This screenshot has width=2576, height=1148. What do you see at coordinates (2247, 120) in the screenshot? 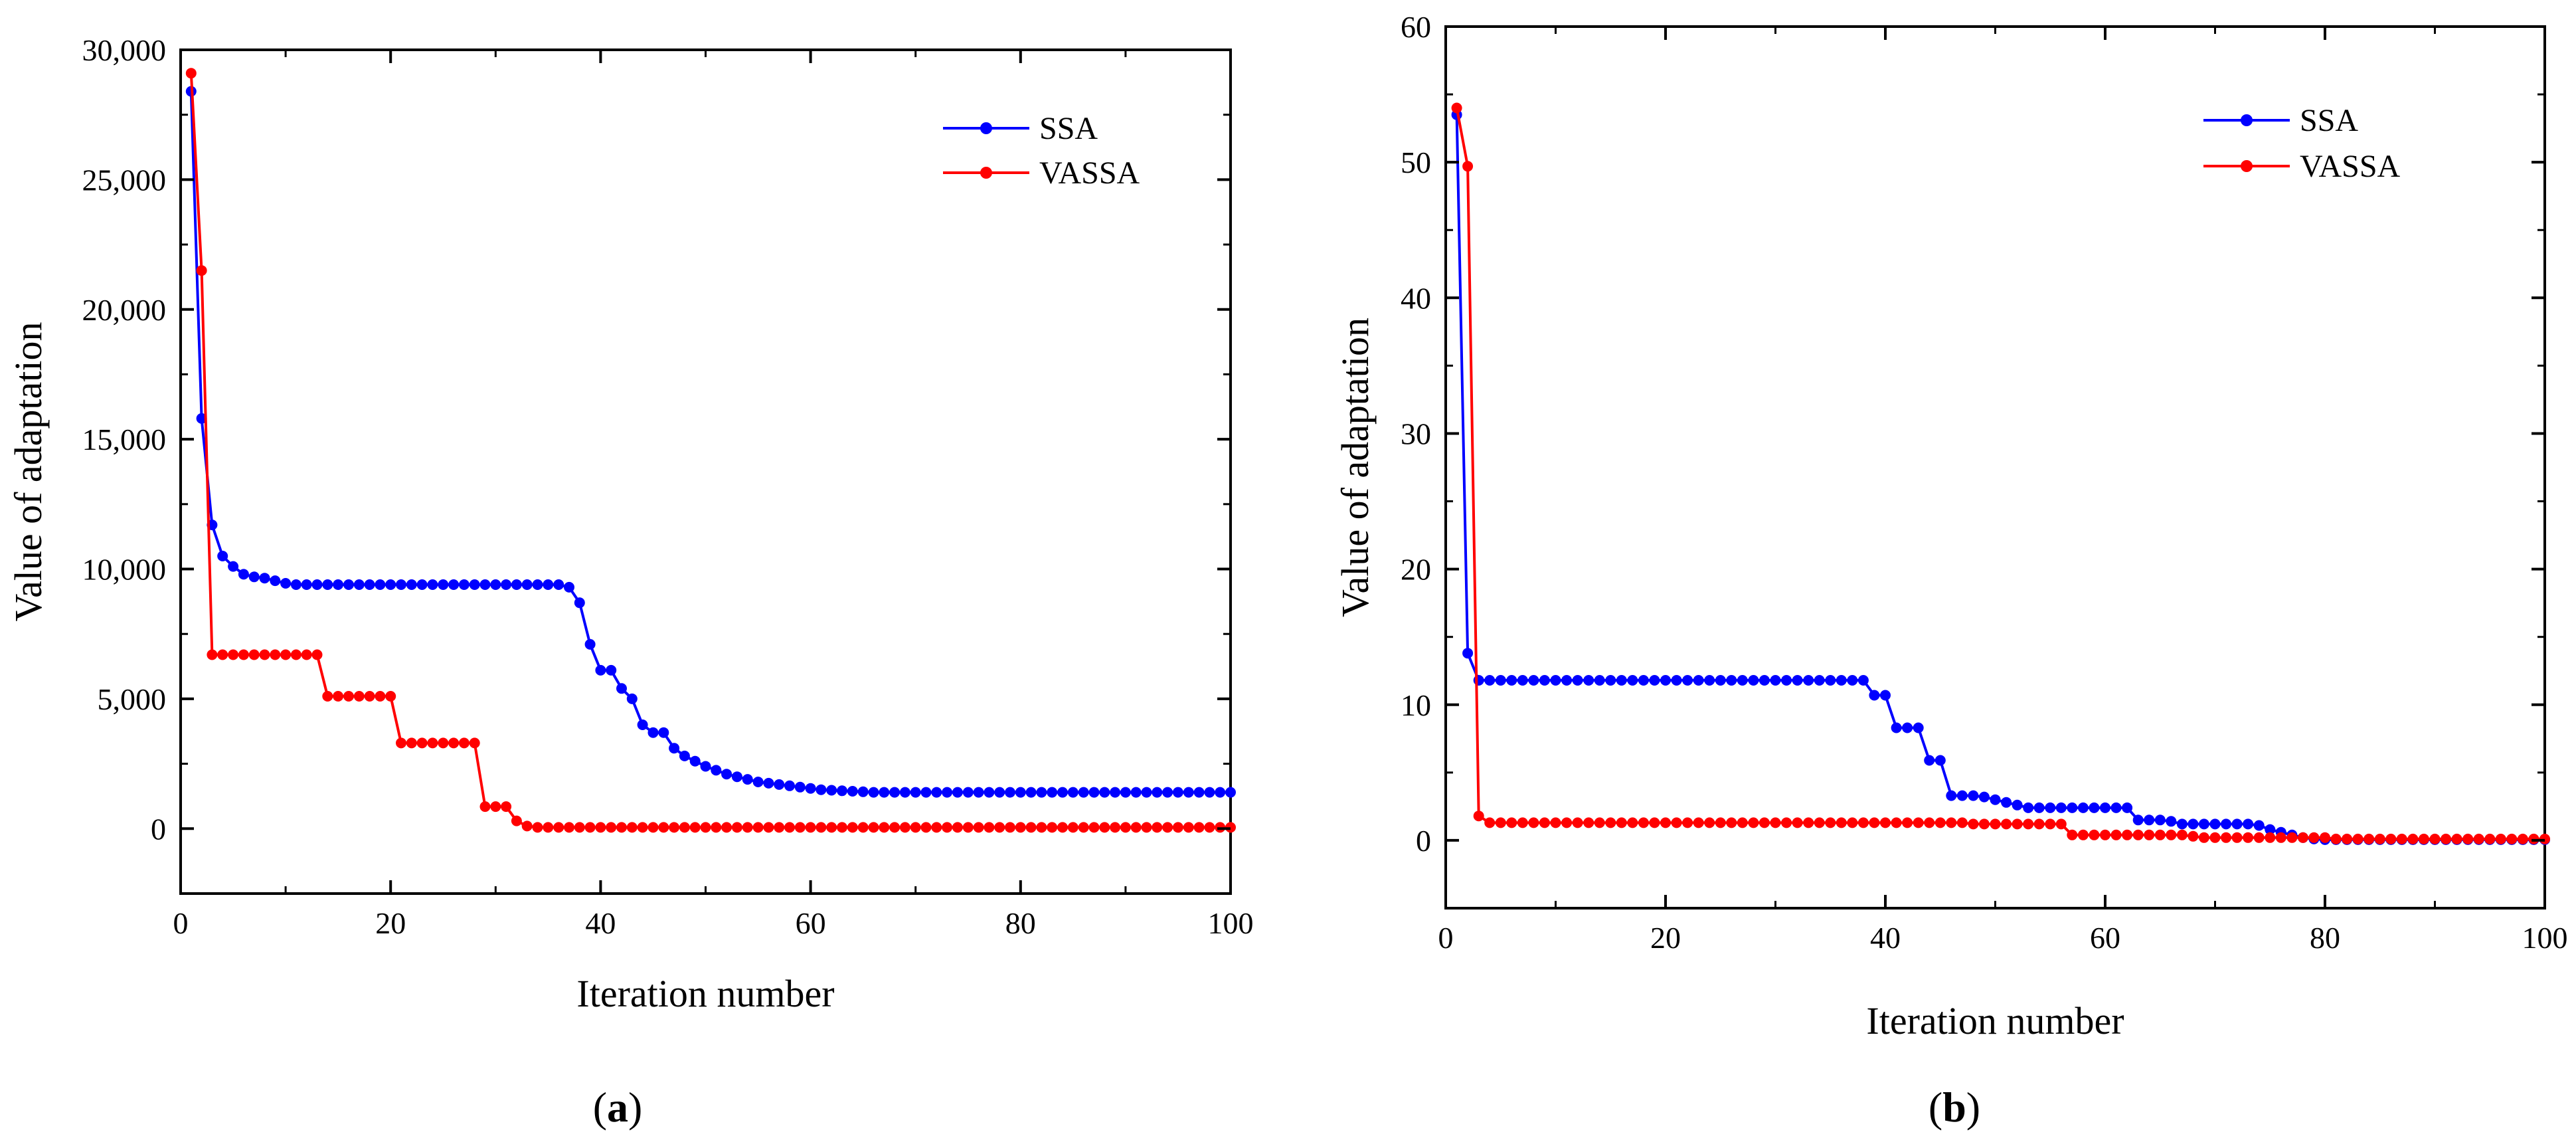
I see `legend-ssa-marker-b` at bounding box center [2247, 120].